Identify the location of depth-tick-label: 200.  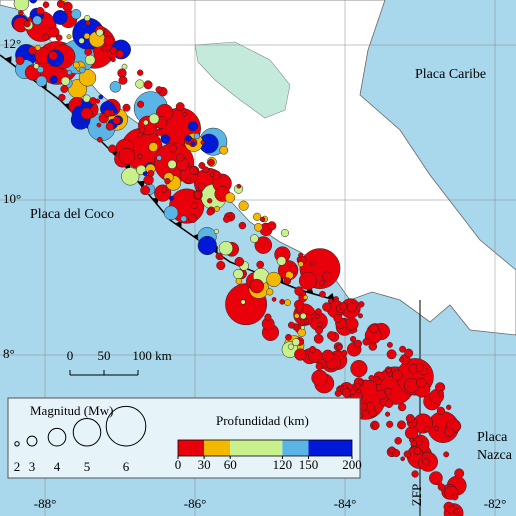
(352, 464).